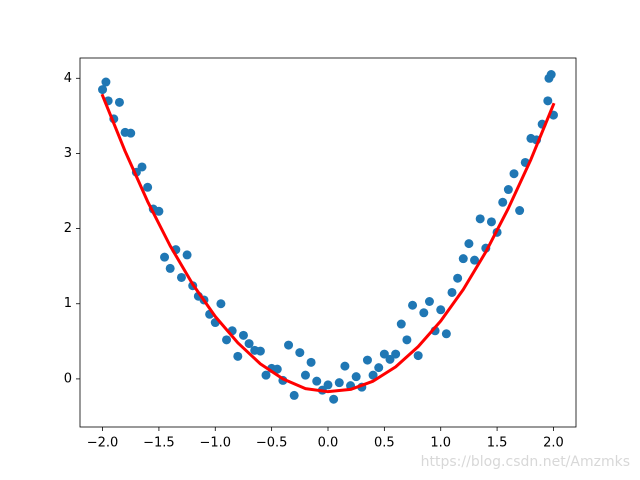  I want to click on x-tick-label: 0.5, so click(384, 443).